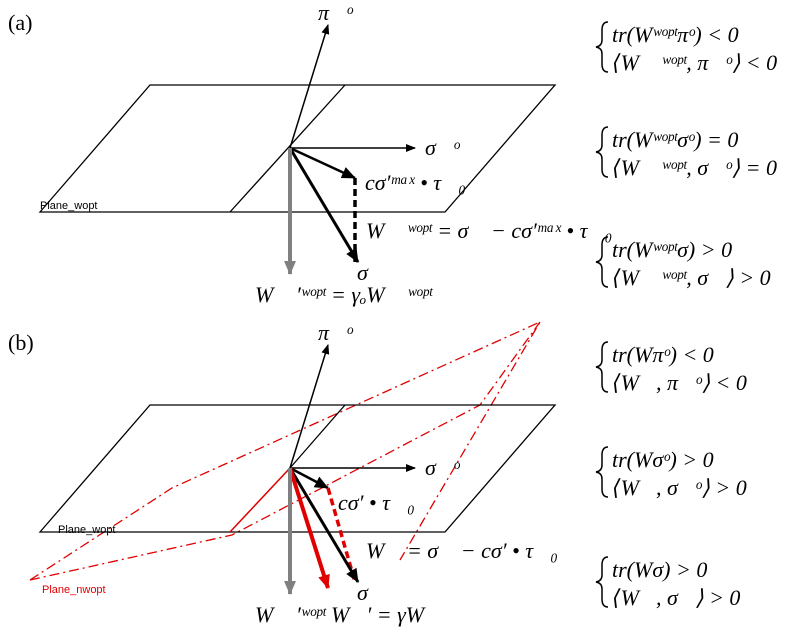  Describe the element at coordinates (309, 528) in the screenshot. I see `w-prime-vector` at that location.